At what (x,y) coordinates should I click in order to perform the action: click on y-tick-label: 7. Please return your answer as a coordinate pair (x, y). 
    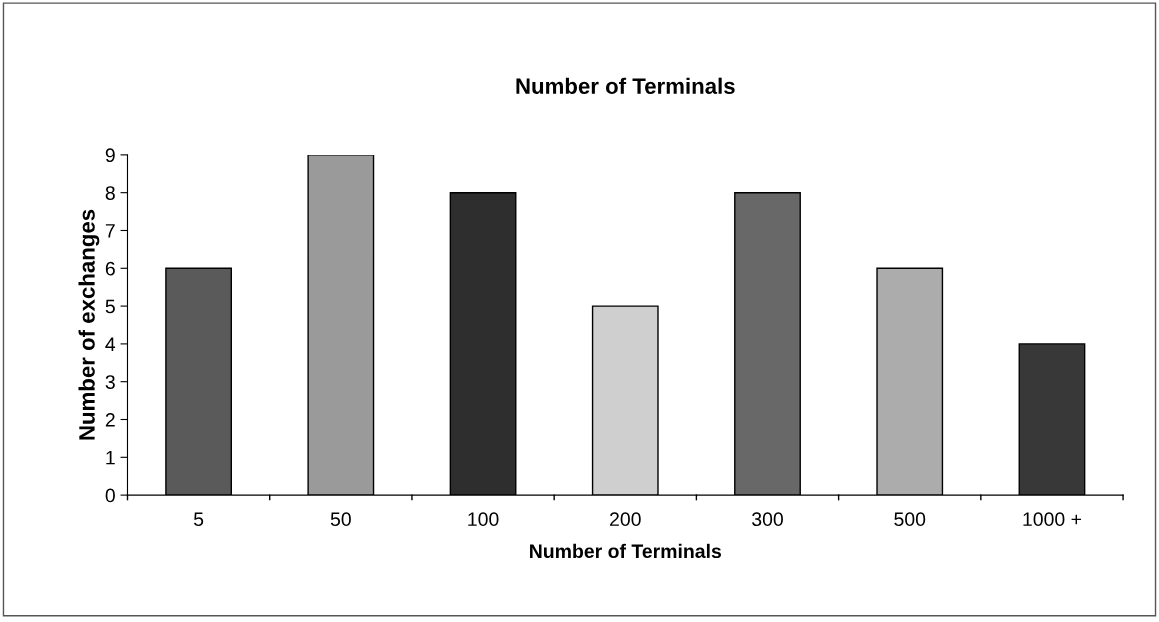
    Looking at the image, I should click on (110, 231).